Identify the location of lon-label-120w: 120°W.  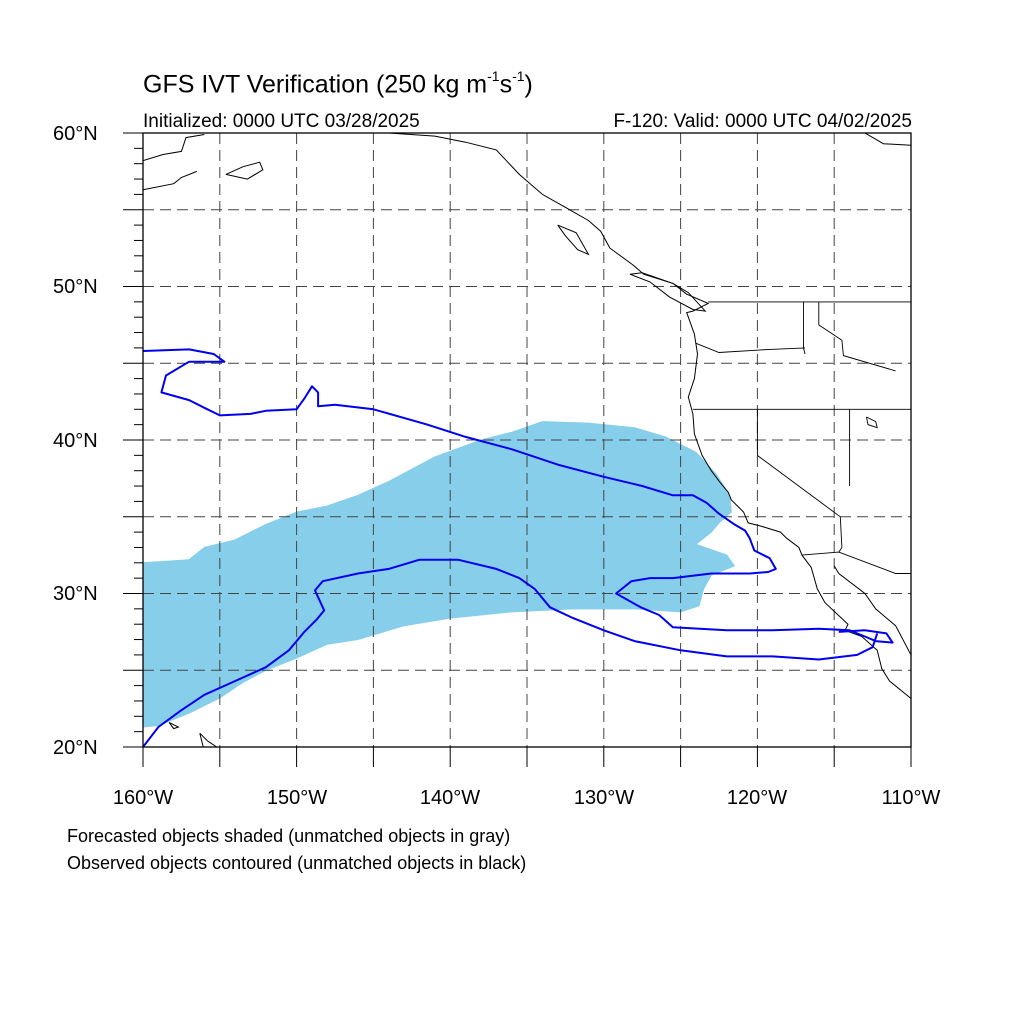
(757, 798).